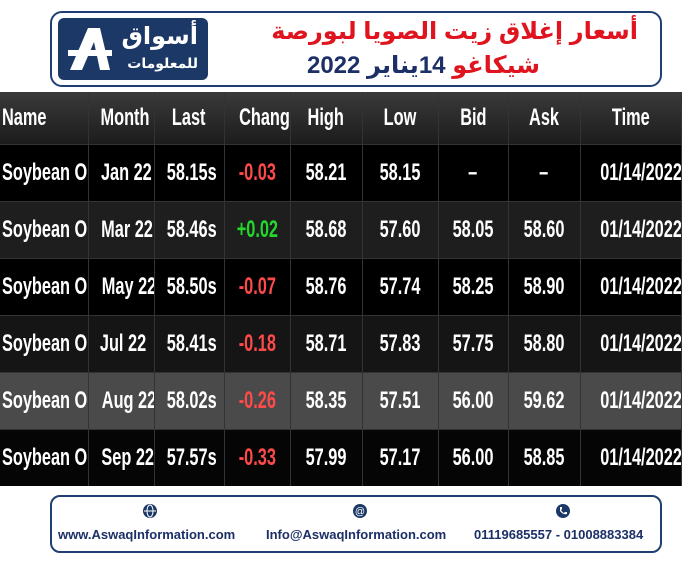  Describe the element at coordinates (473, 117) in the screenshot. I see `column-header-text: Bid` at that location.